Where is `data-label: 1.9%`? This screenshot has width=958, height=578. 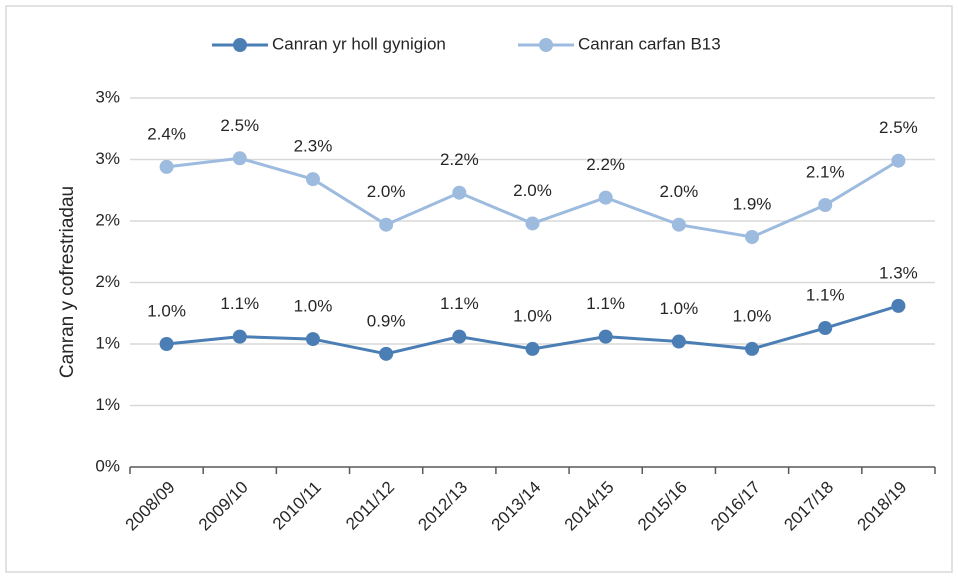
data-label: 1.9% is located at coordinates (752, 203).